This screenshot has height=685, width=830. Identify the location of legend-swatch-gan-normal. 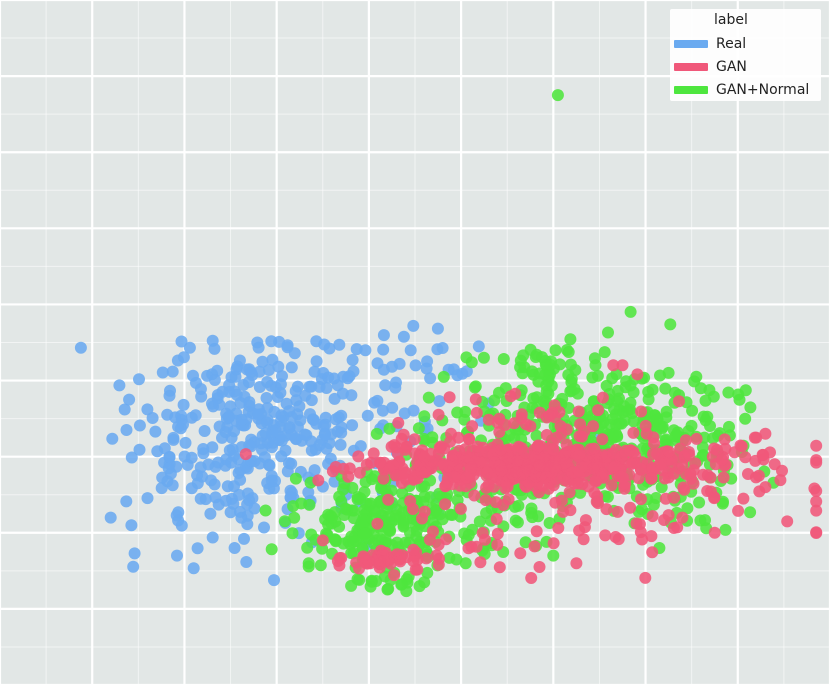
(691, 90).